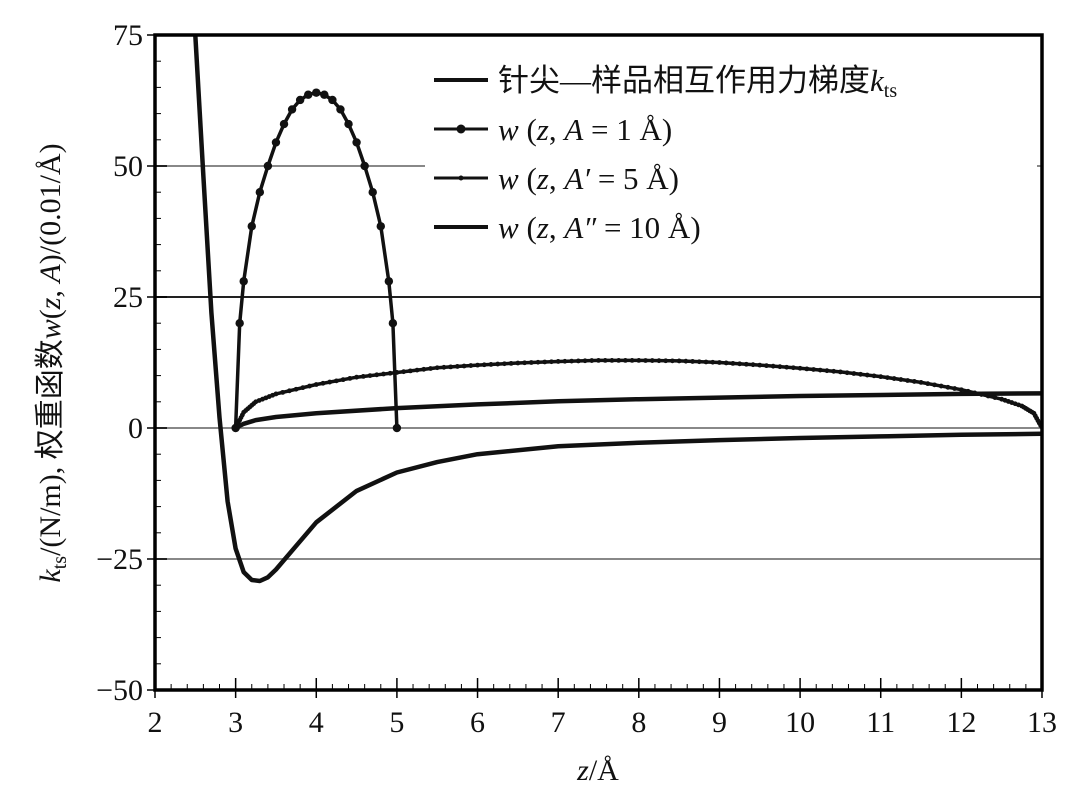  I want to click on x-axis-title-unit: /Å, so click(604, 770).